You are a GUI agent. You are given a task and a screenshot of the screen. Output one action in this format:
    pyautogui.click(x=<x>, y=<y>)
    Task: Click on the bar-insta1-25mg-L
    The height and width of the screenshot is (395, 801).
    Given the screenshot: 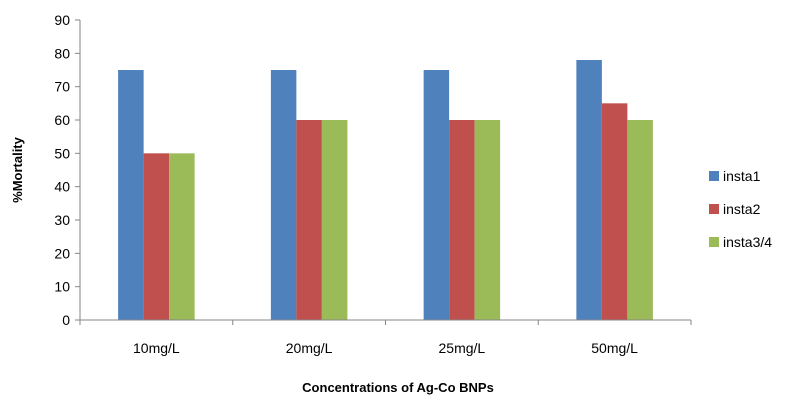 What is the action you would take?
    pyautogui.click(x=436, y=195)
    